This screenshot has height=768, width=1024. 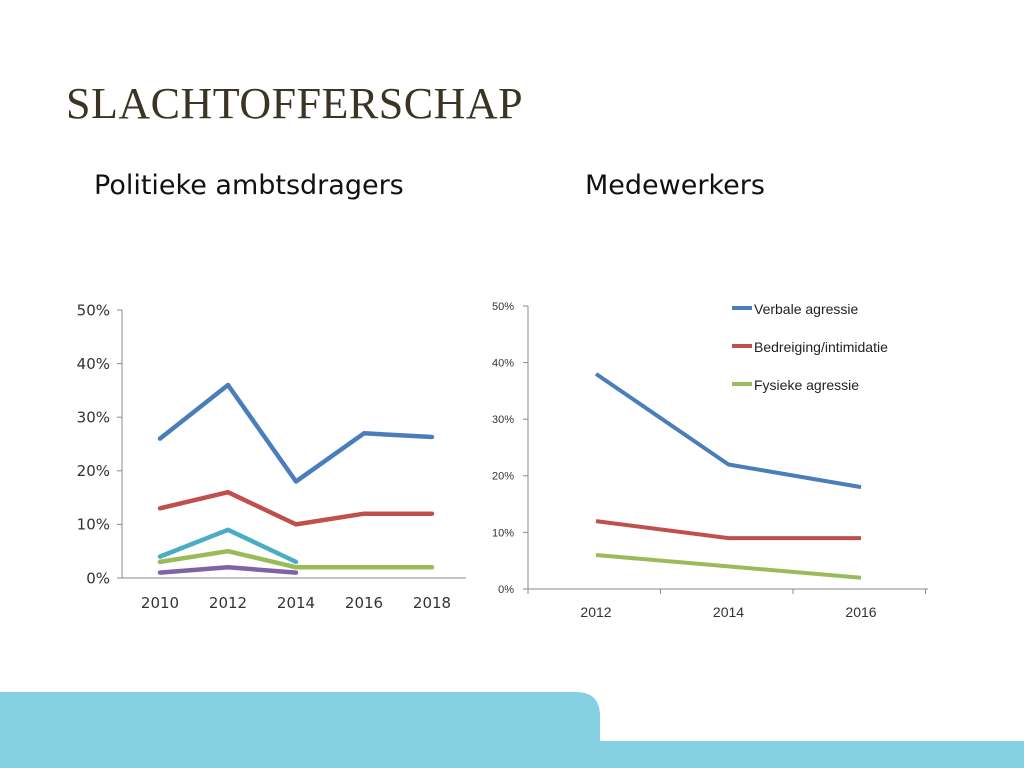 I want to click on right-y-tick-label: 20%, so click(x=503, y=477).